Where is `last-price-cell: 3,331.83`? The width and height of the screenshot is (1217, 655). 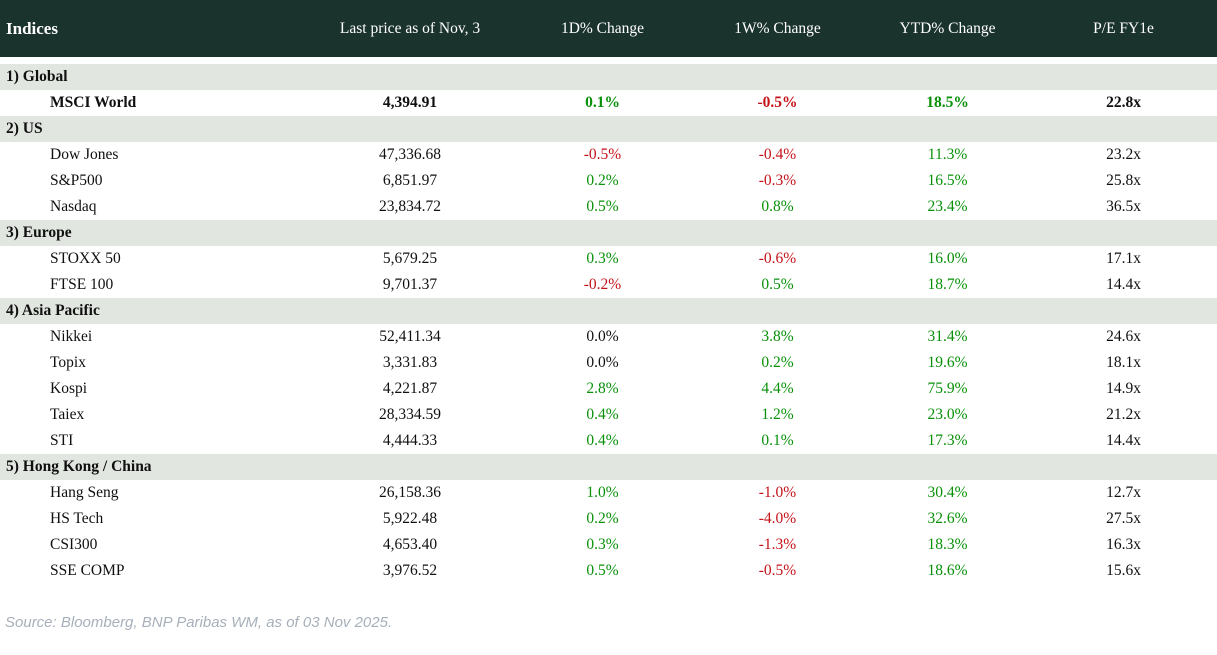
last-price-cell: 3,331.83 is located at coordinates (410, 362).